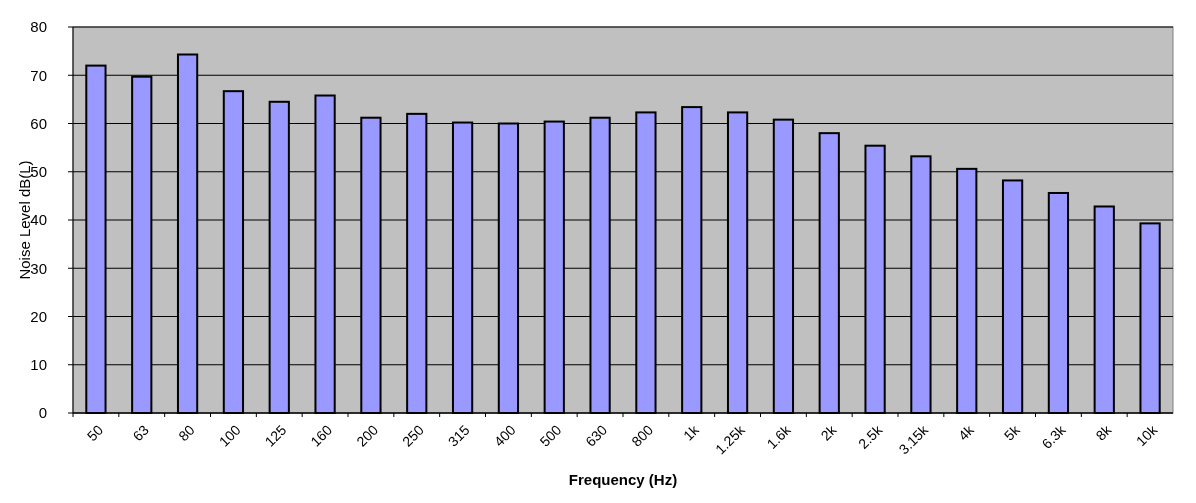 The width and height of the screenshot is (1196, 503). What do you see at coordinates (691, 432) in the screenshot?
I see `x-tick-label: 1k` at bounding box center [691, 432].